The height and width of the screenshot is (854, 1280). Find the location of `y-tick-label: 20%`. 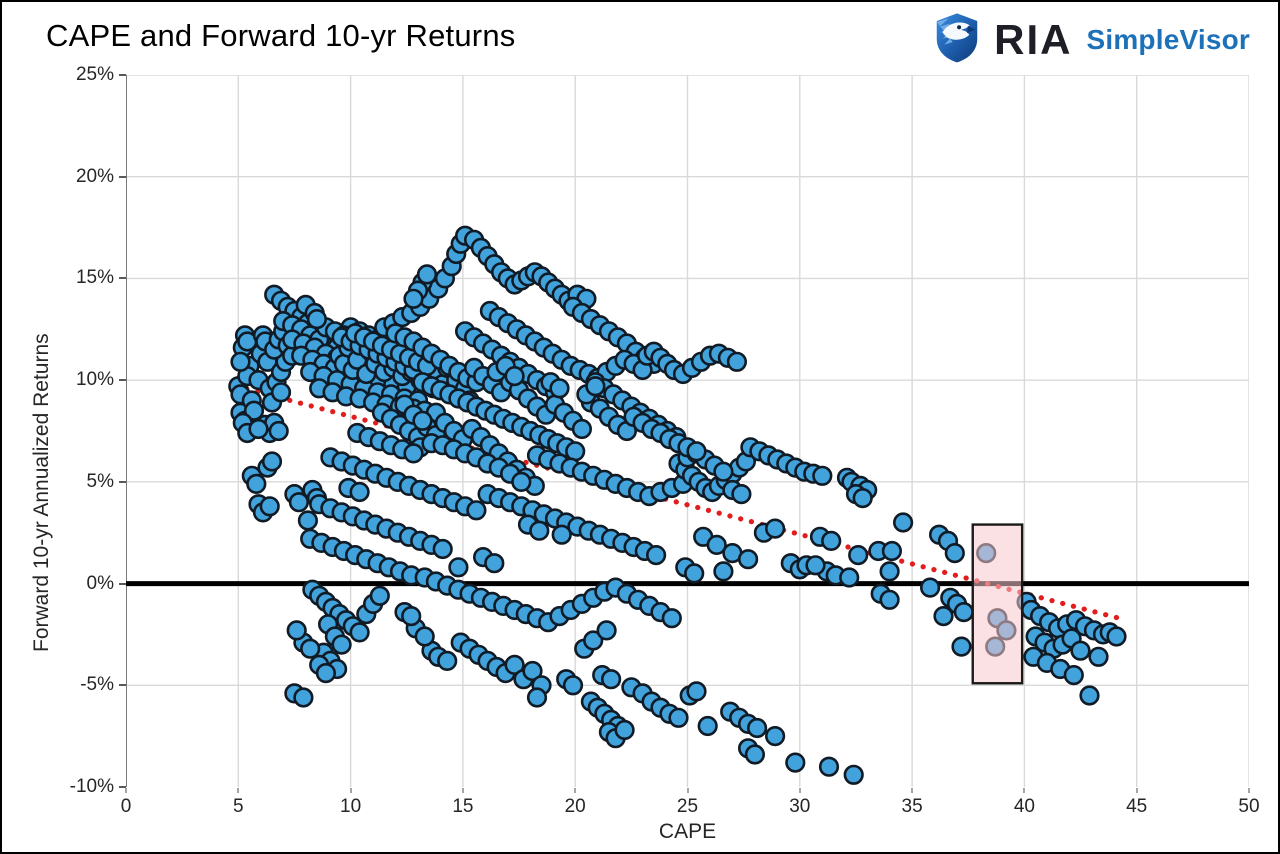

y-tick-label: 20% is located at coordinates (94, 176).